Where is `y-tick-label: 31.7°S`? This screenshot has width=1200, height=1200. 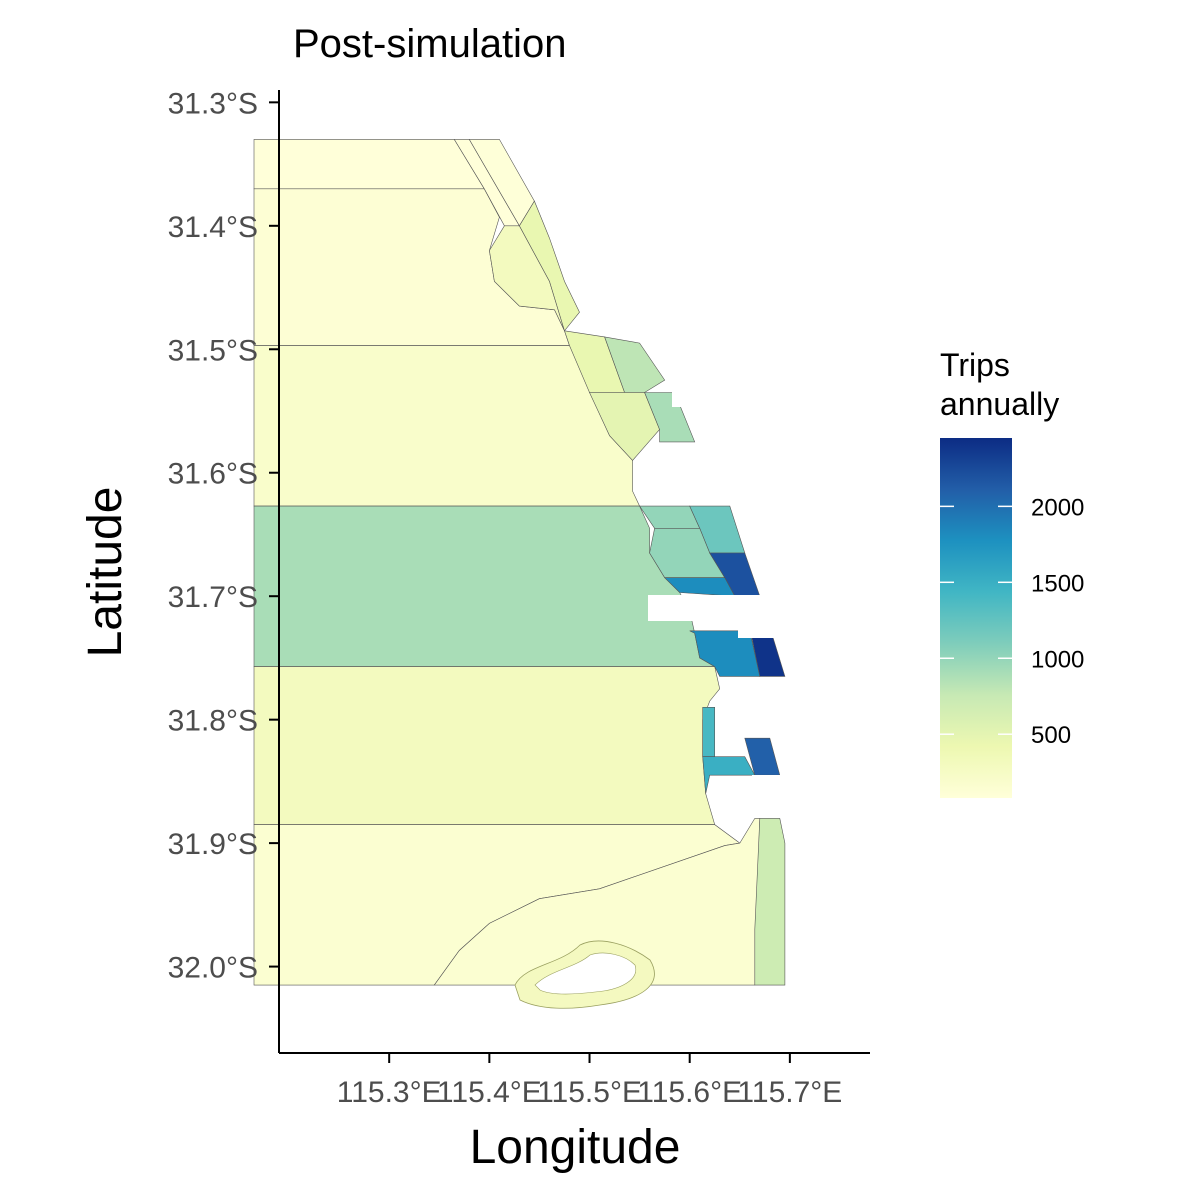
y-tick-label: 31.7°S is located at coordinates (213, 597).